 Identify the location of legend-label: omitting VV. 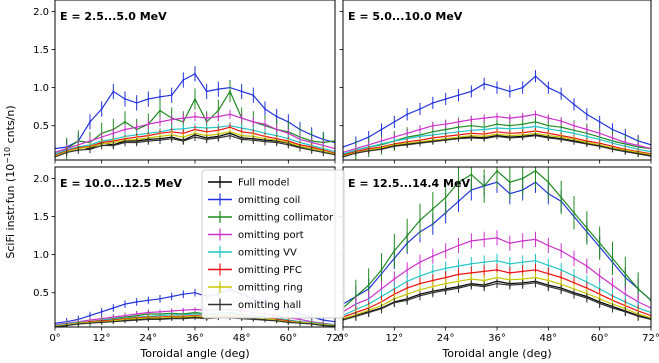
(267, 253).